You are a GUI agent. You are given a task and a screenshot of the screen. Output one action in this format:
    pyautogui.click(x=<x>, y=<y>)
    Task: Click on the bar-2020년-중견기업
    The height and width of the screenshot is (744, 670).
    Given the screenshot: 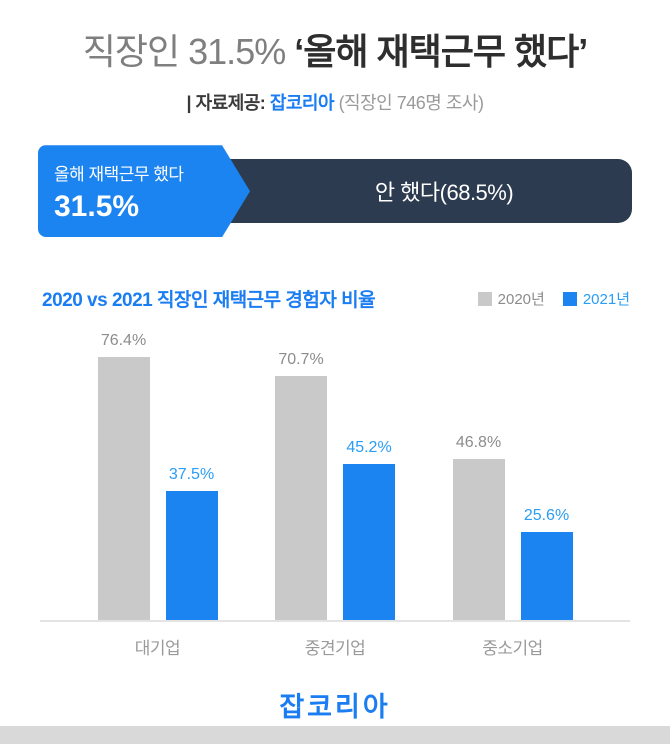 What is the action you would take?
    pyautogui.click(x=301, y=498)
    